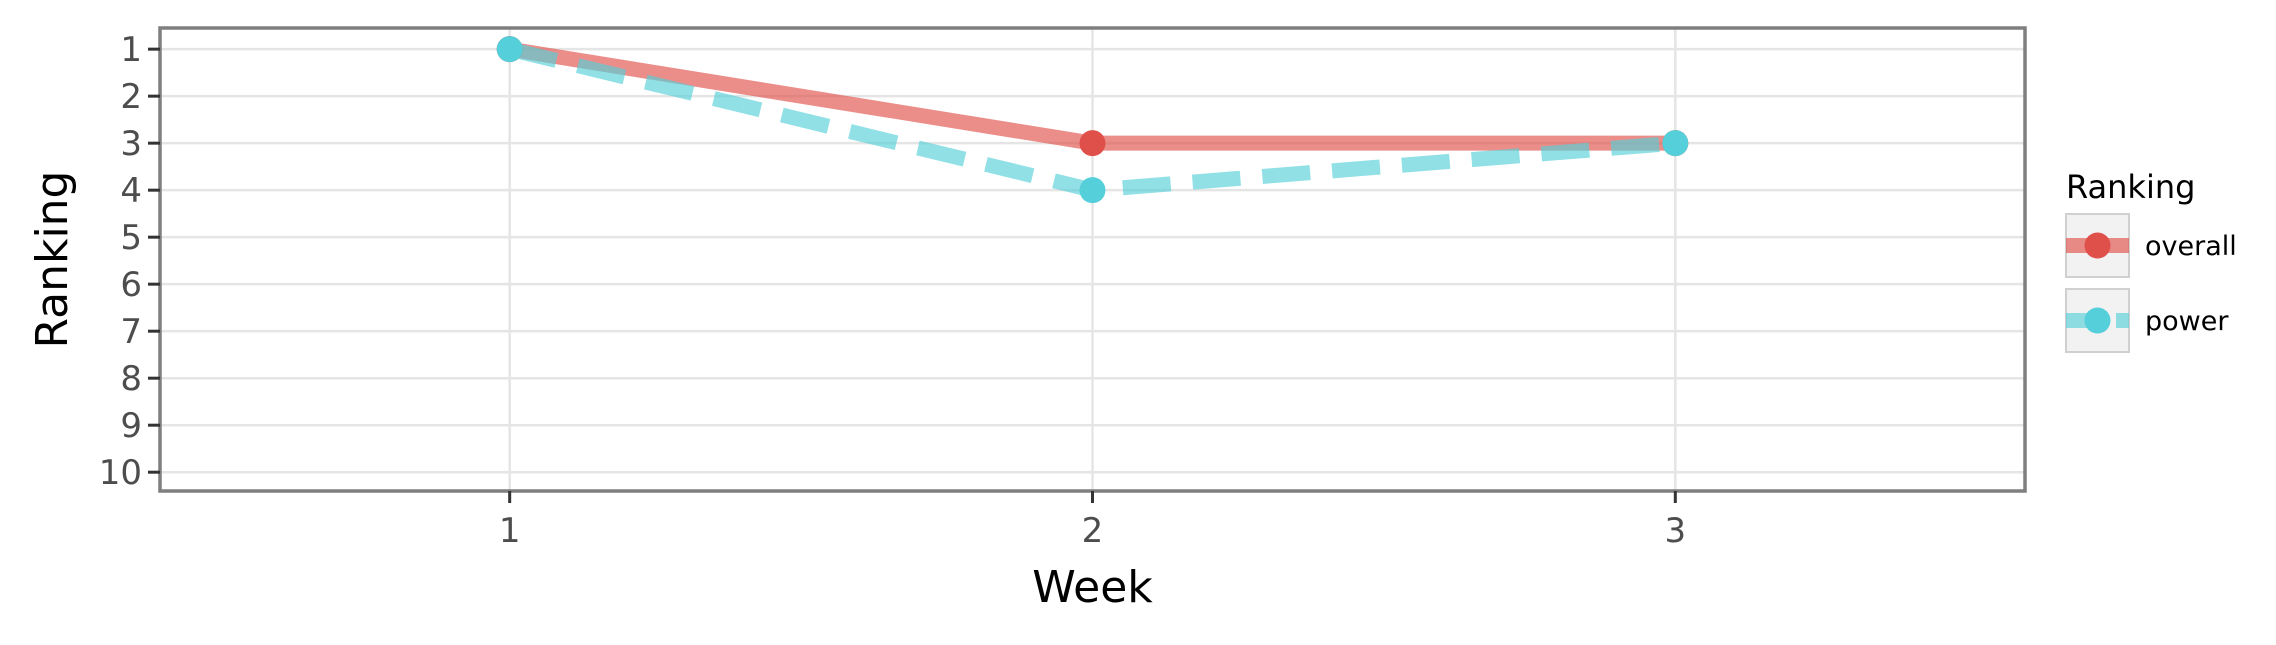 The image size is (2276, 645). Describe the element at coordinates (131, 191) in the screenshot. I see `y-tick-label: 4` at that location.